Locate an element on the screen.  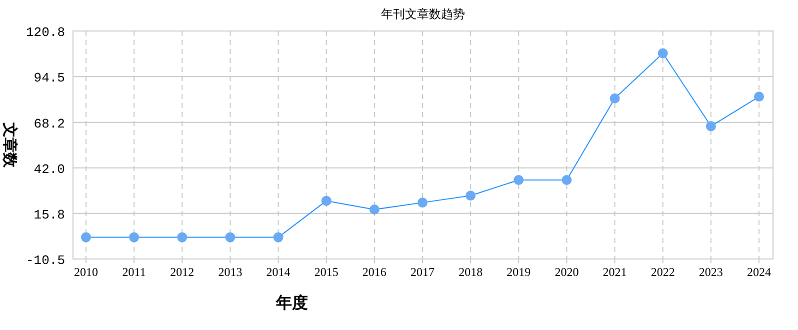
x-axis-title: 年度 is located at coordinates (291, 302).